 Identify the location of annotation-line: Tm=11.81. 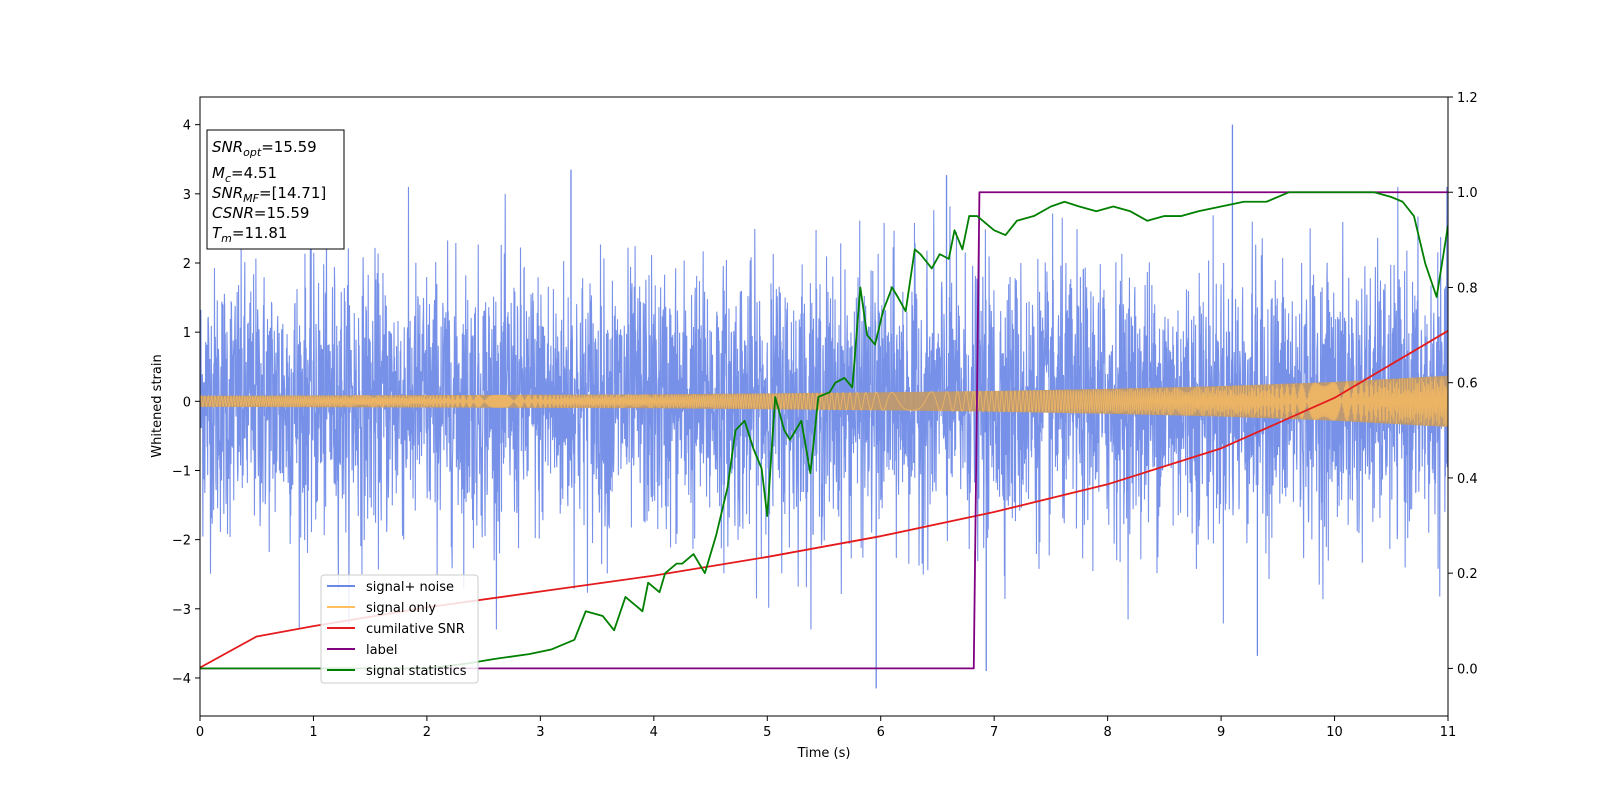
(249, 234).